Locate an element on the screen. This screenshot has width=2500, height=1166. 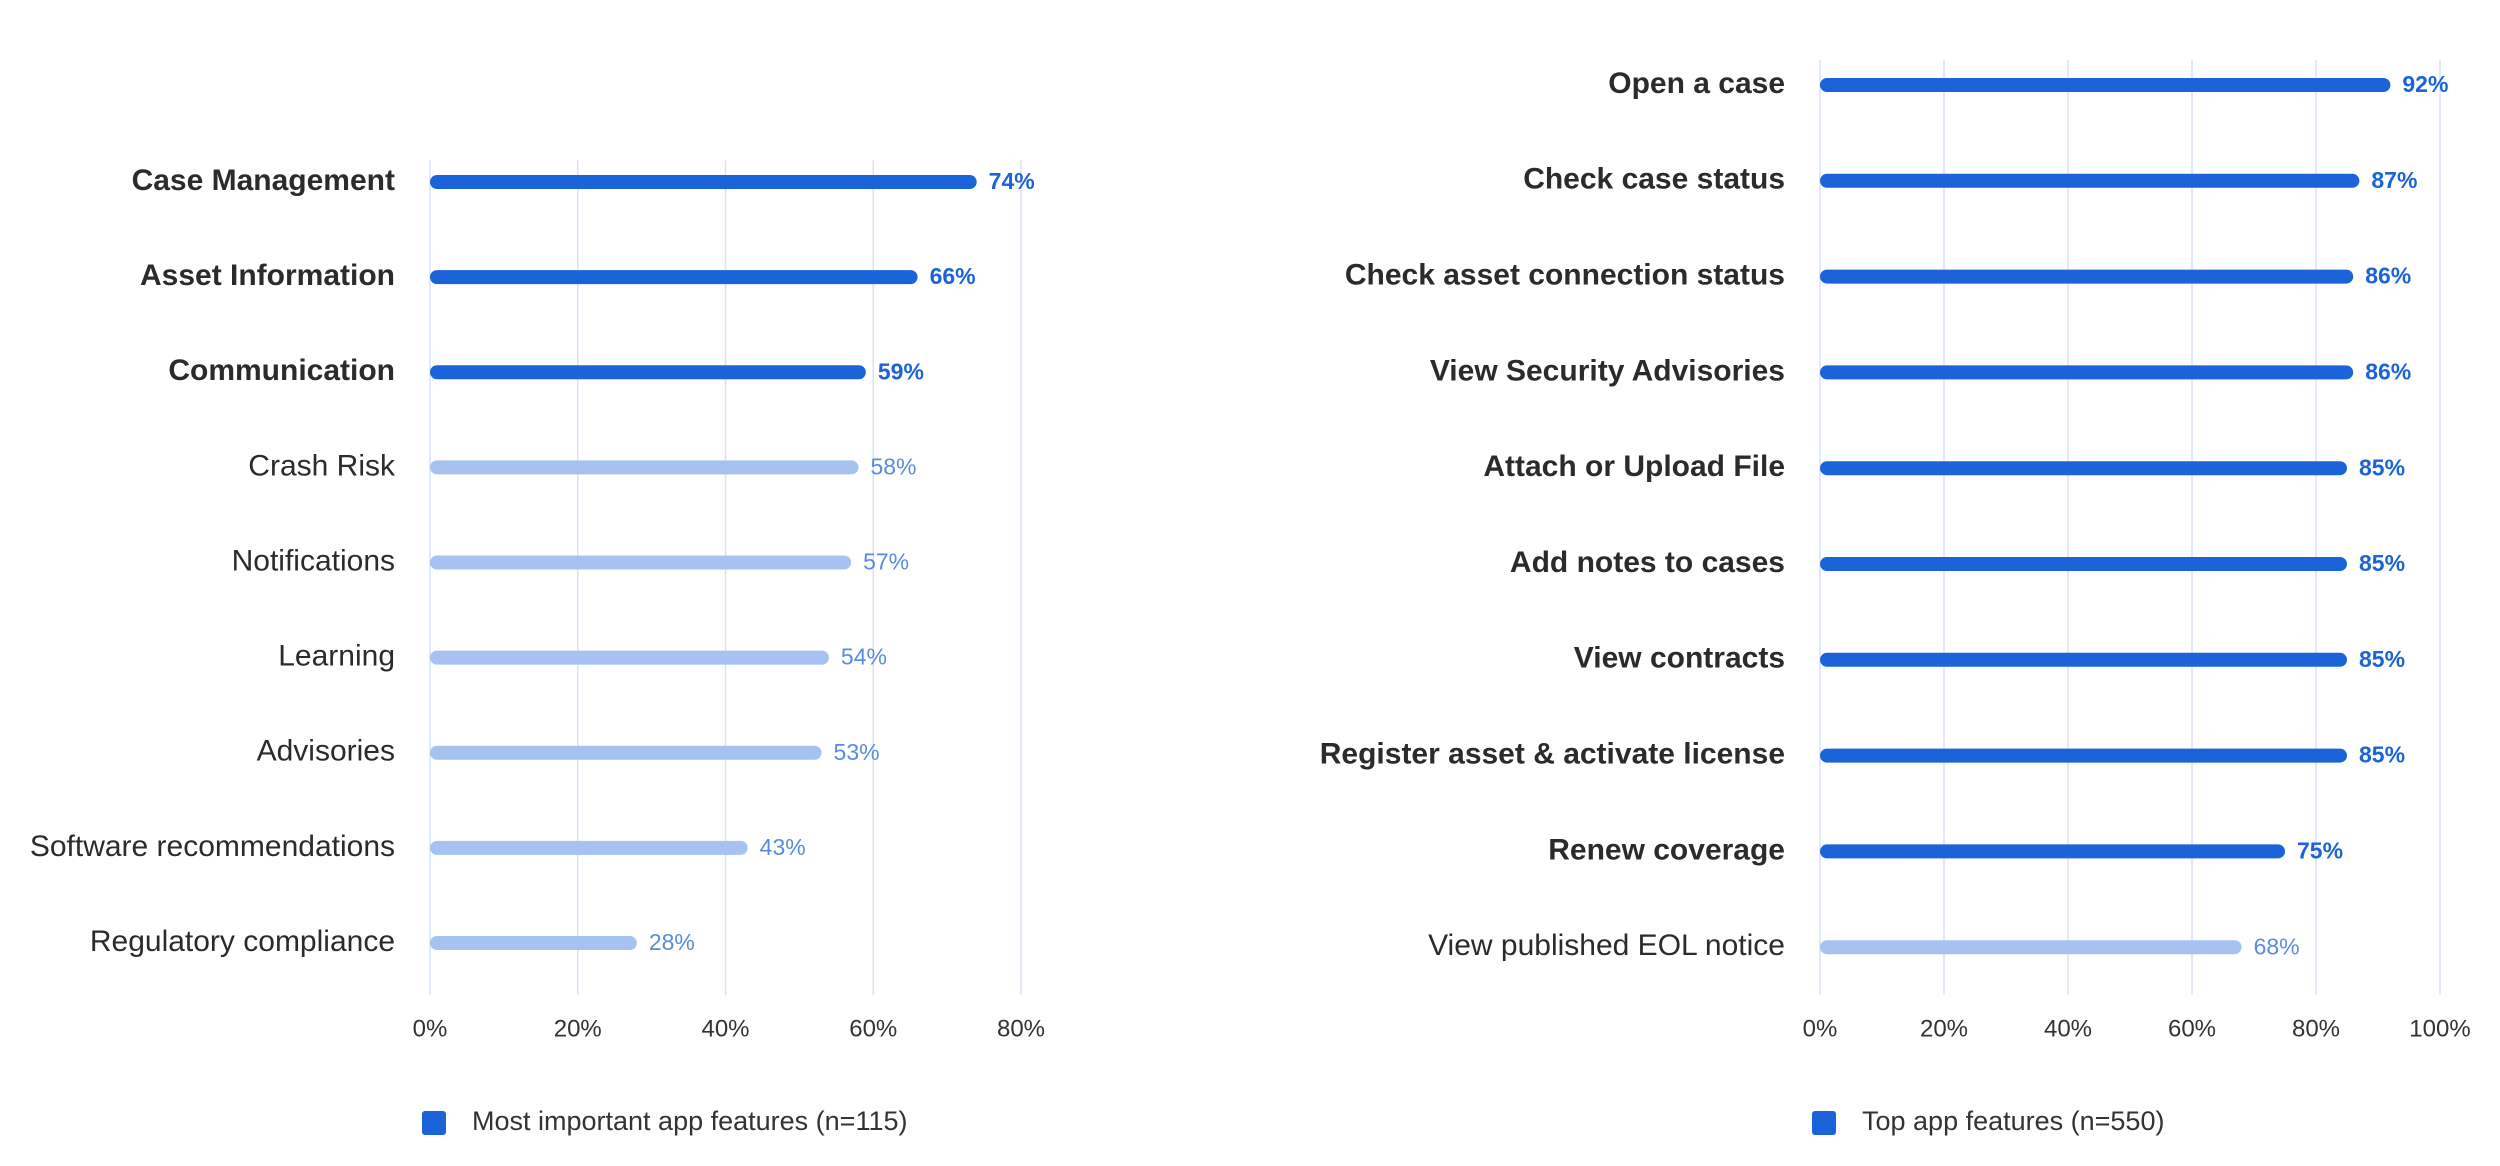
value-label-right-1: 87% is located at coordinates (2394, 180).